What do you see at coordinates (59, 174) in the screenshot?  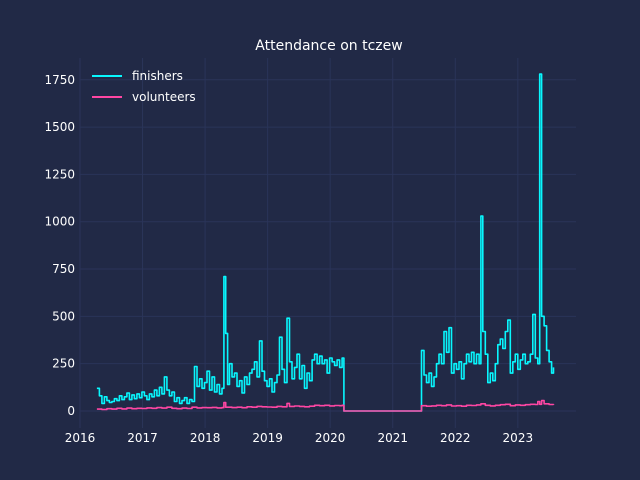 I see `y-tick-label: 1250` at bounding box center [59, 174].